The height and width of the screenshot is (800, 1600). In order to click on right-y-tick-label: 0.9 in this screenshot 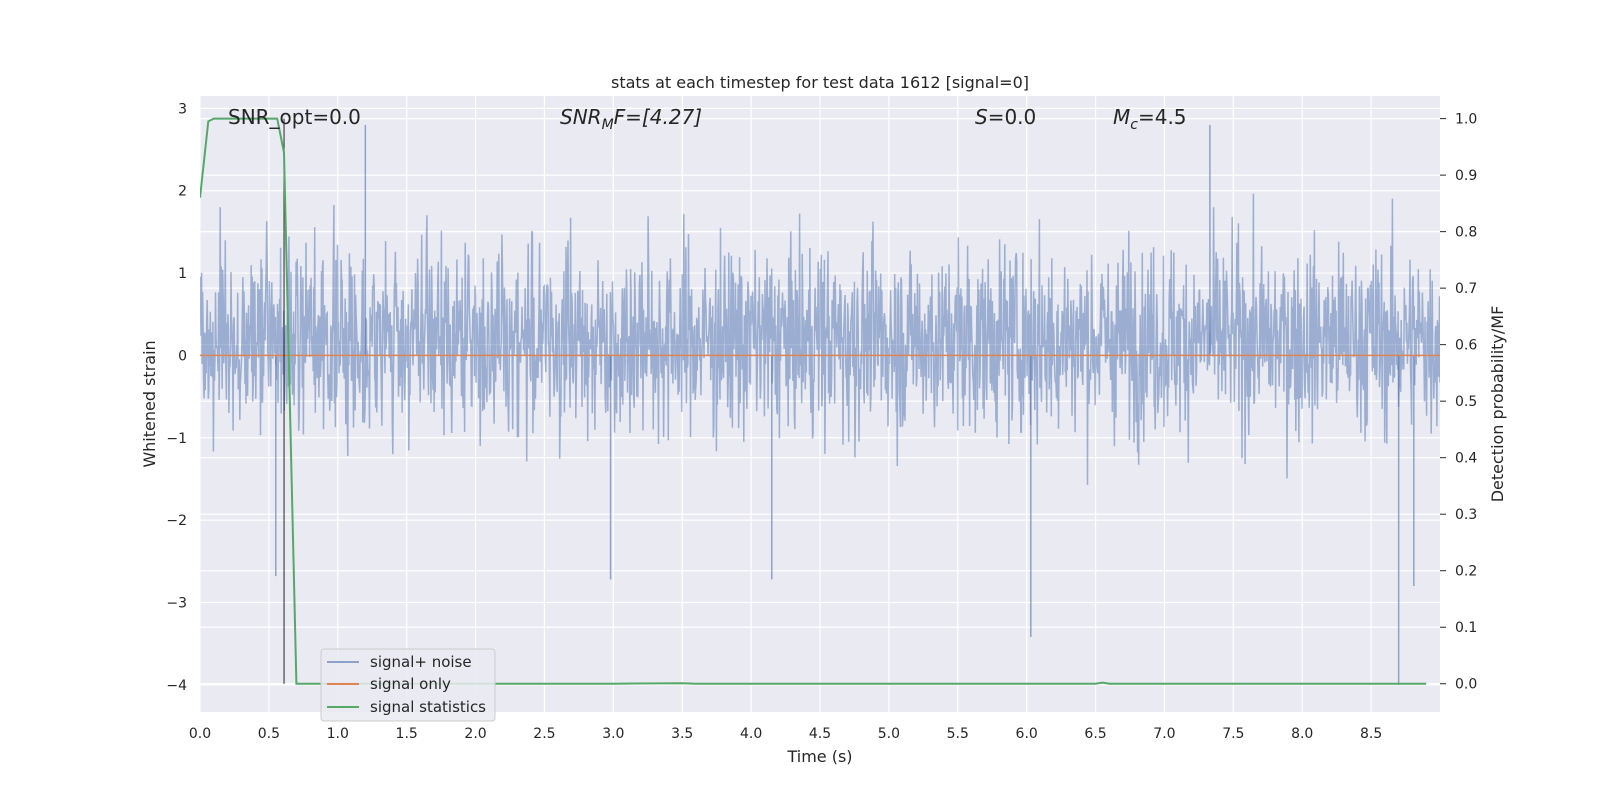, I will do `click(1466, 176)`.